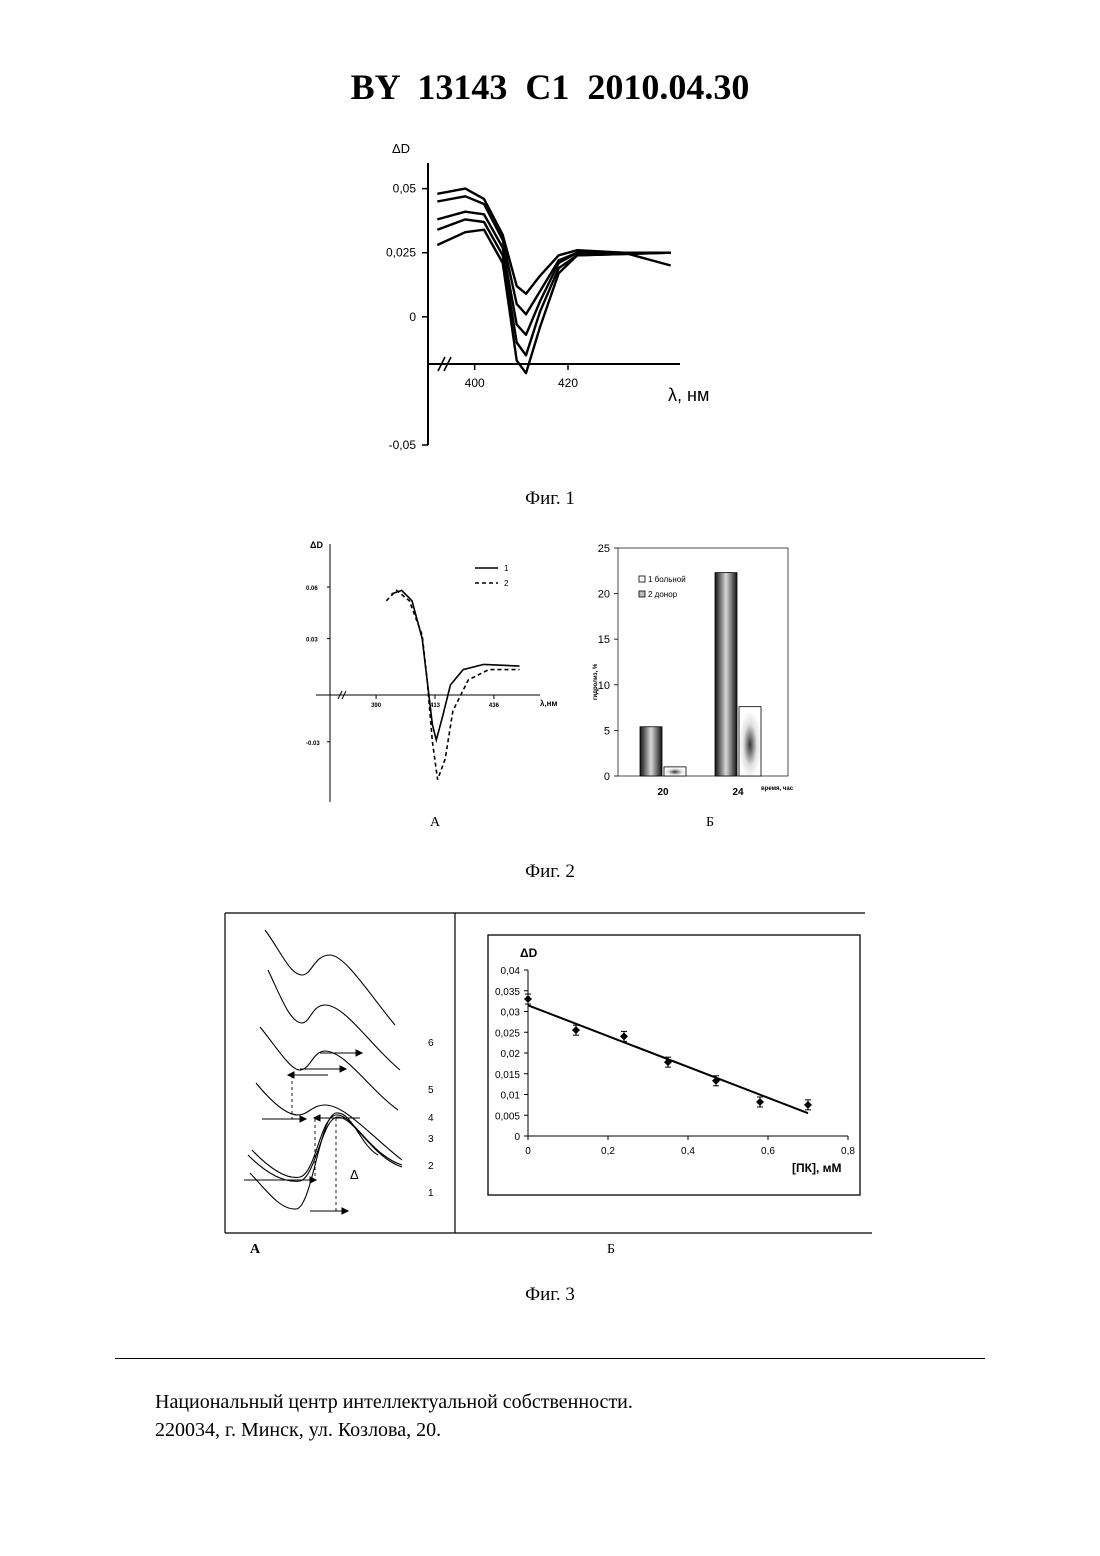  What do you see at coordinates (507, 1033) in the screenshot?
I see `fig3b-ytick-label-5: 0,025` at bounding box center [507, 1033].